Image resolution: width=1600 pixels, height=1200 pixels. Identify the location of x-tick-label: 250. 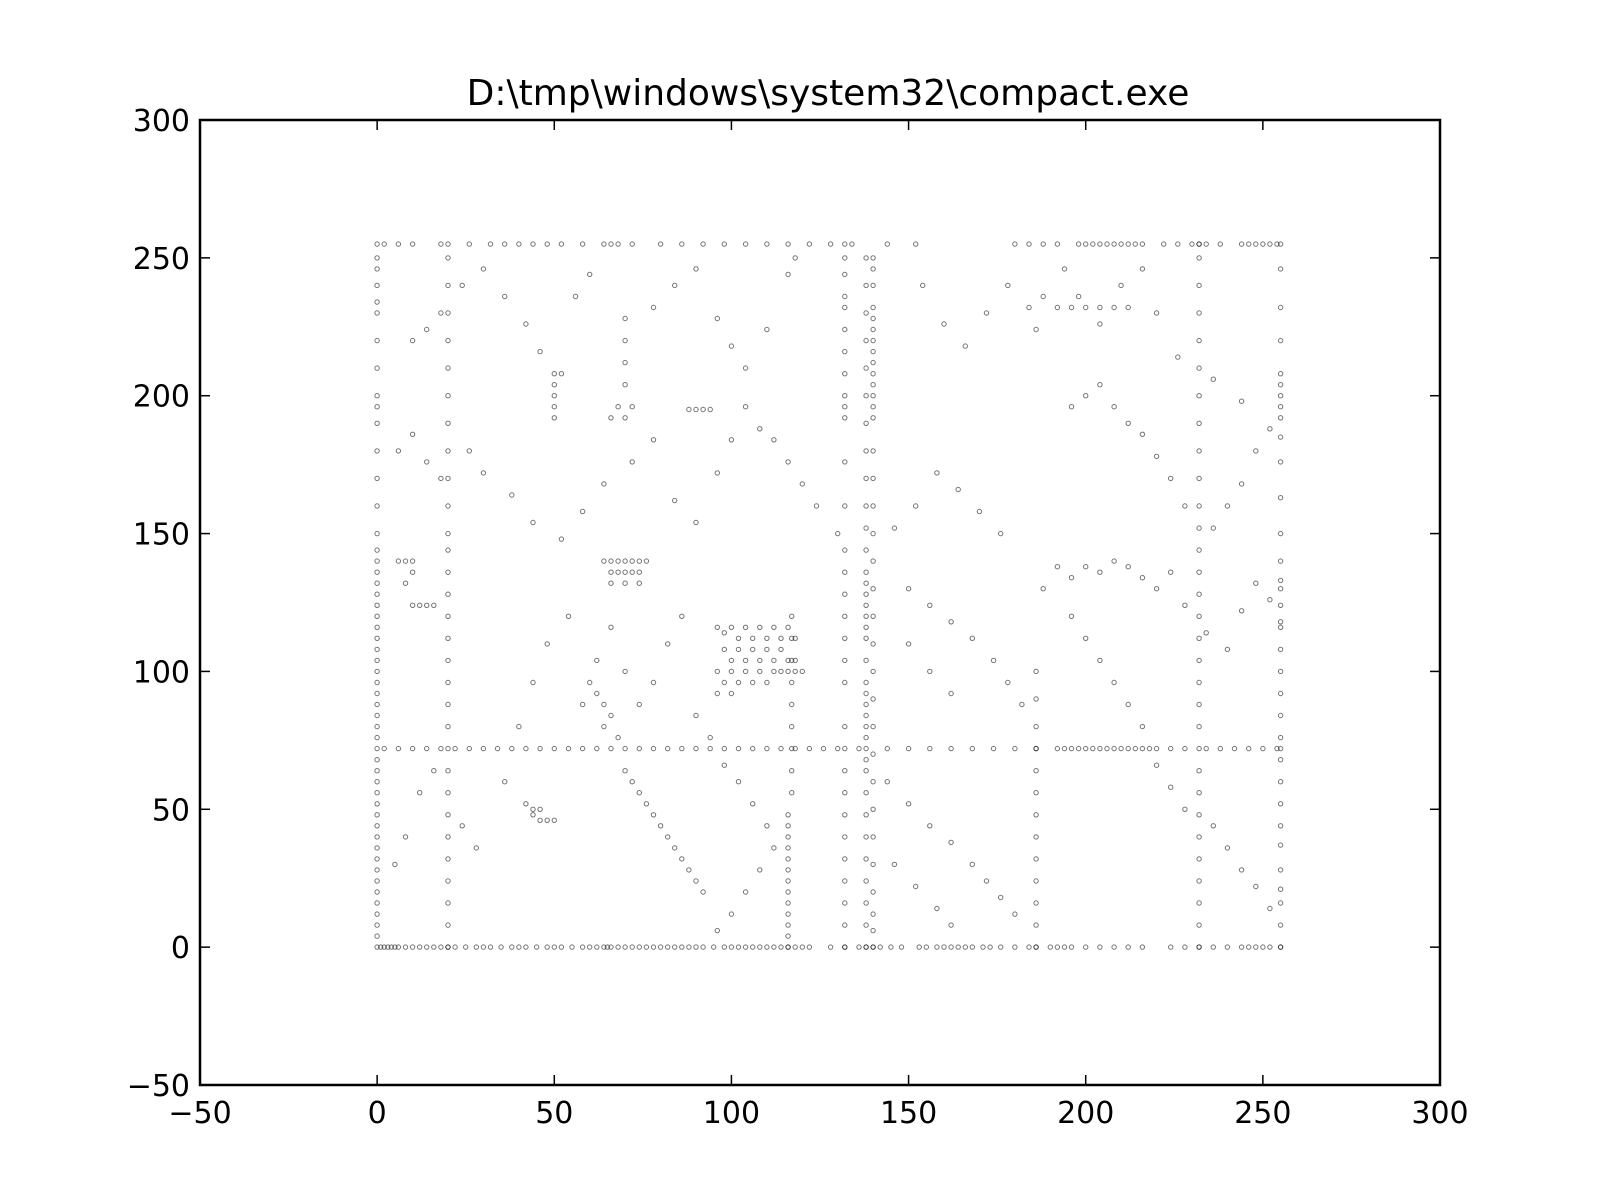
(1262, 1113).